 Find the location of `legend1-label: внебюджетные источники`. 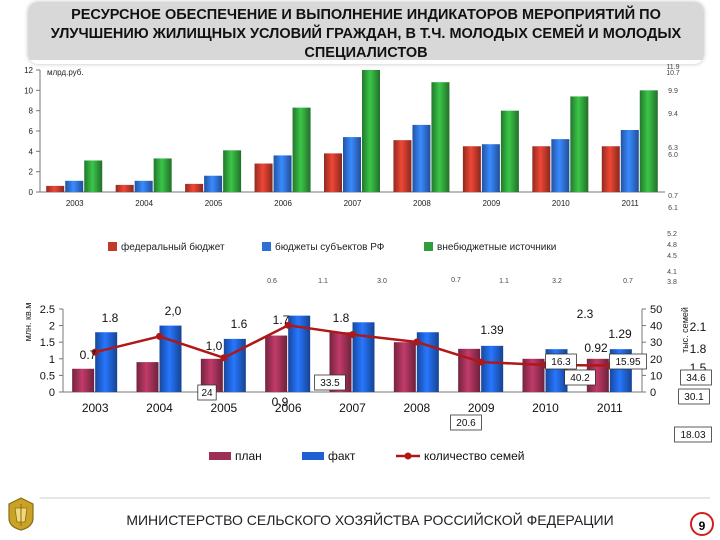

legend1-label: внебюджетные источники is located at coordinates (496, 247).